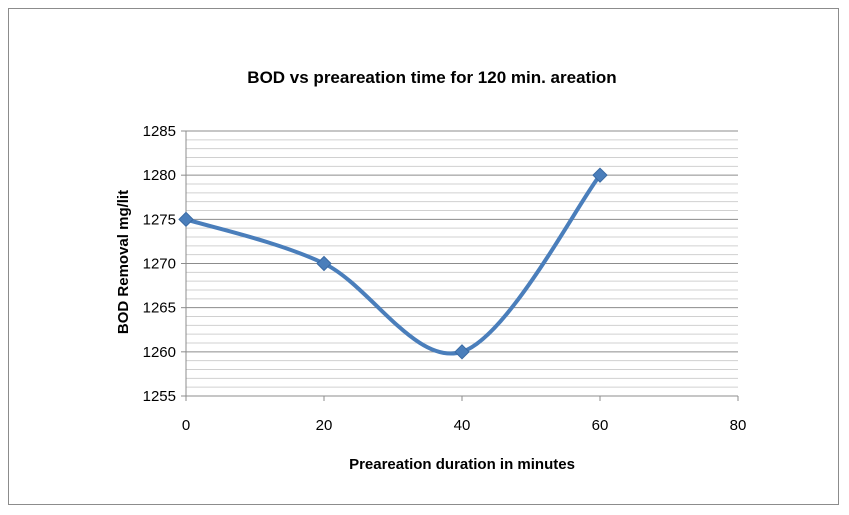 The image size is (849, 515). What do you see at coordinates (600, 425) in the screenshot?
I see `x-tick-label: 60` at bounding box center [600, 425].